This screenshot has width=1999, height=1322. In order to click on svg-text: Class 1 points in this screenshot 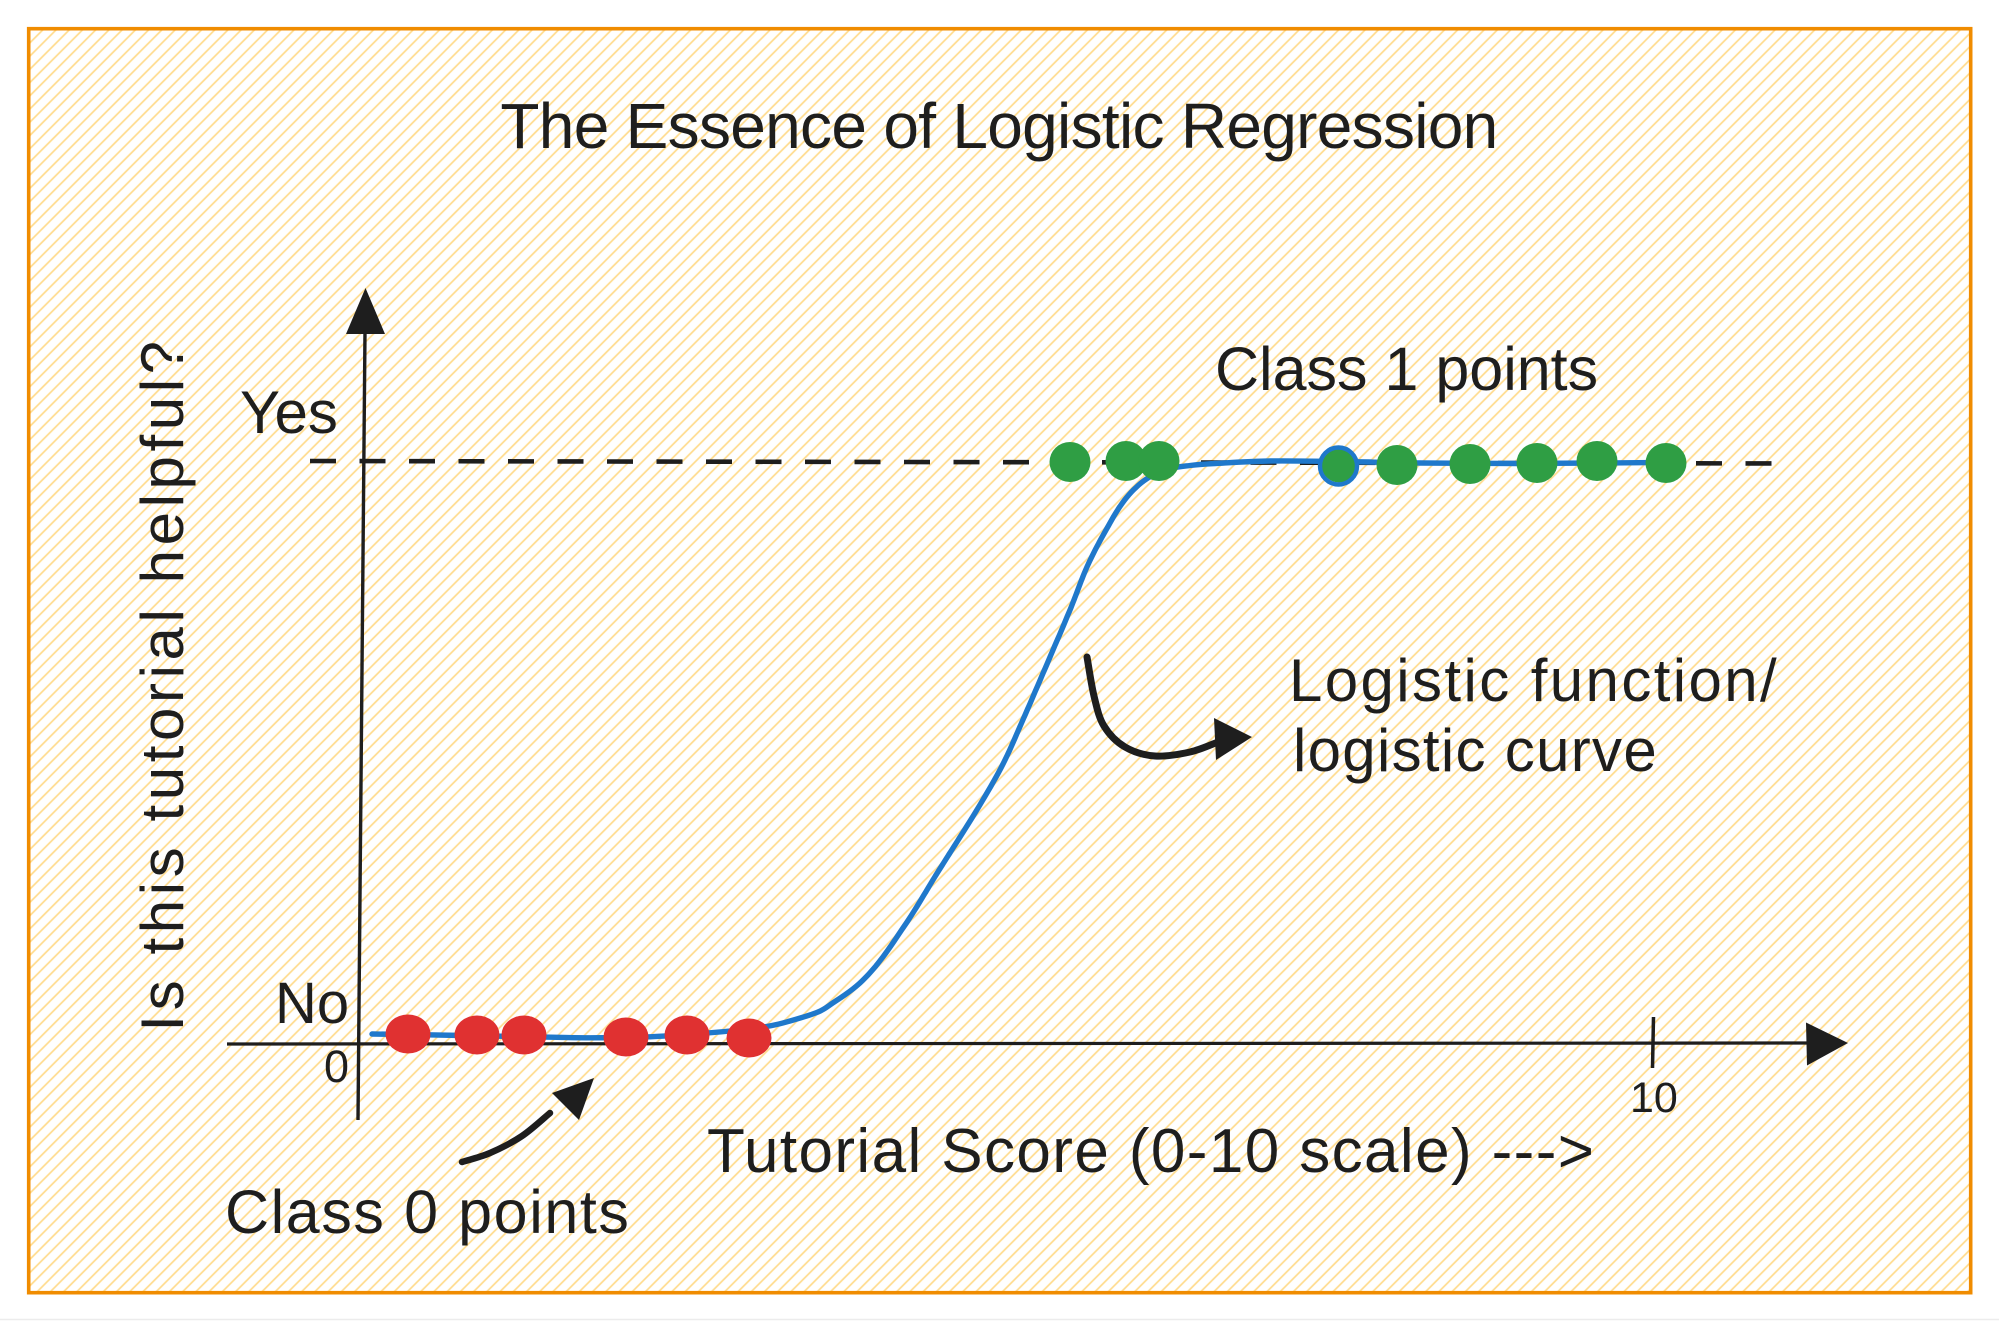, I will do `click(1406, 369)`.